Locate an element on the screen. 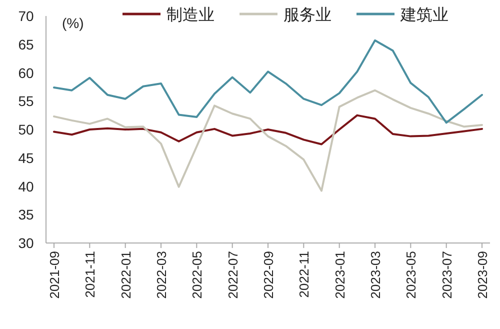 This screenshot has width=500, height=329. x-tick-label: 2021-11 is located at coordinates (90, 274).